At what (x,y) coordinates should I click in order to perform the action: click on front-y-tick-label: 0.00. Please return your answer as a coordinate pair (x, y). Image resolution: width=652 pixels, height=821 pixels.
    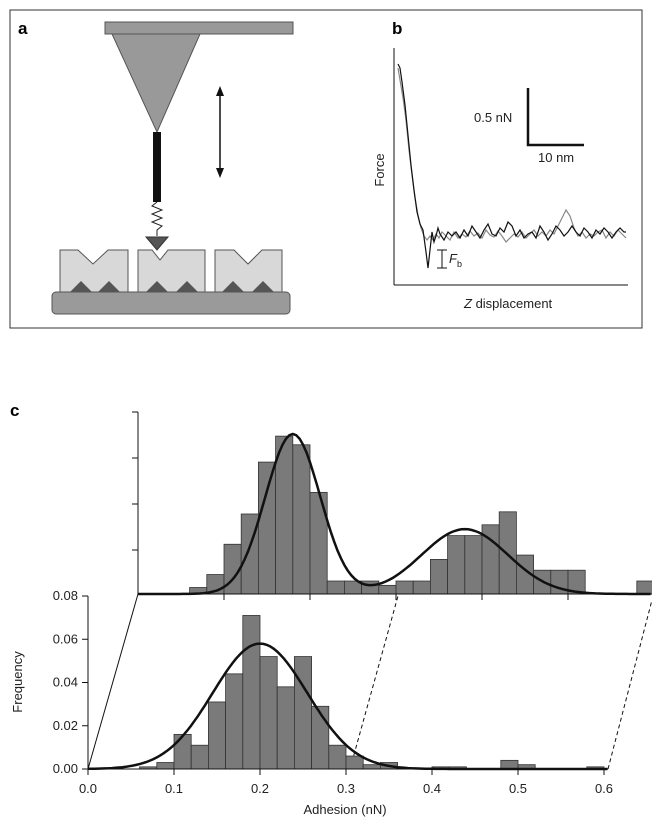
    Looking at the image, I should click on (65, 768).